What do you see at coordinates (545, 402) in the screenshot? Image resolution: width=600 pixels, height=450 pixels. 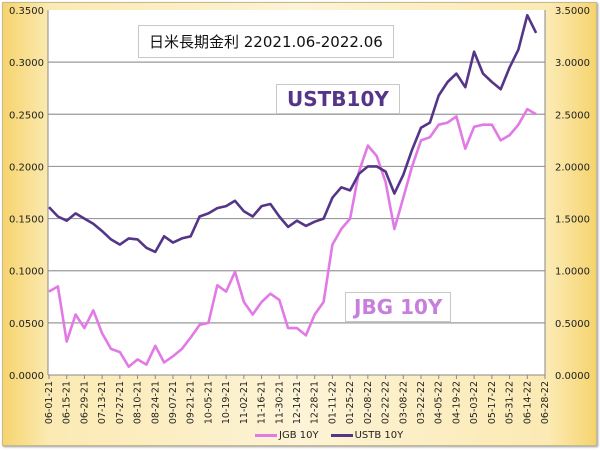 I see `x-tick-label: 06-28-22` at bounding box center [545, 402].